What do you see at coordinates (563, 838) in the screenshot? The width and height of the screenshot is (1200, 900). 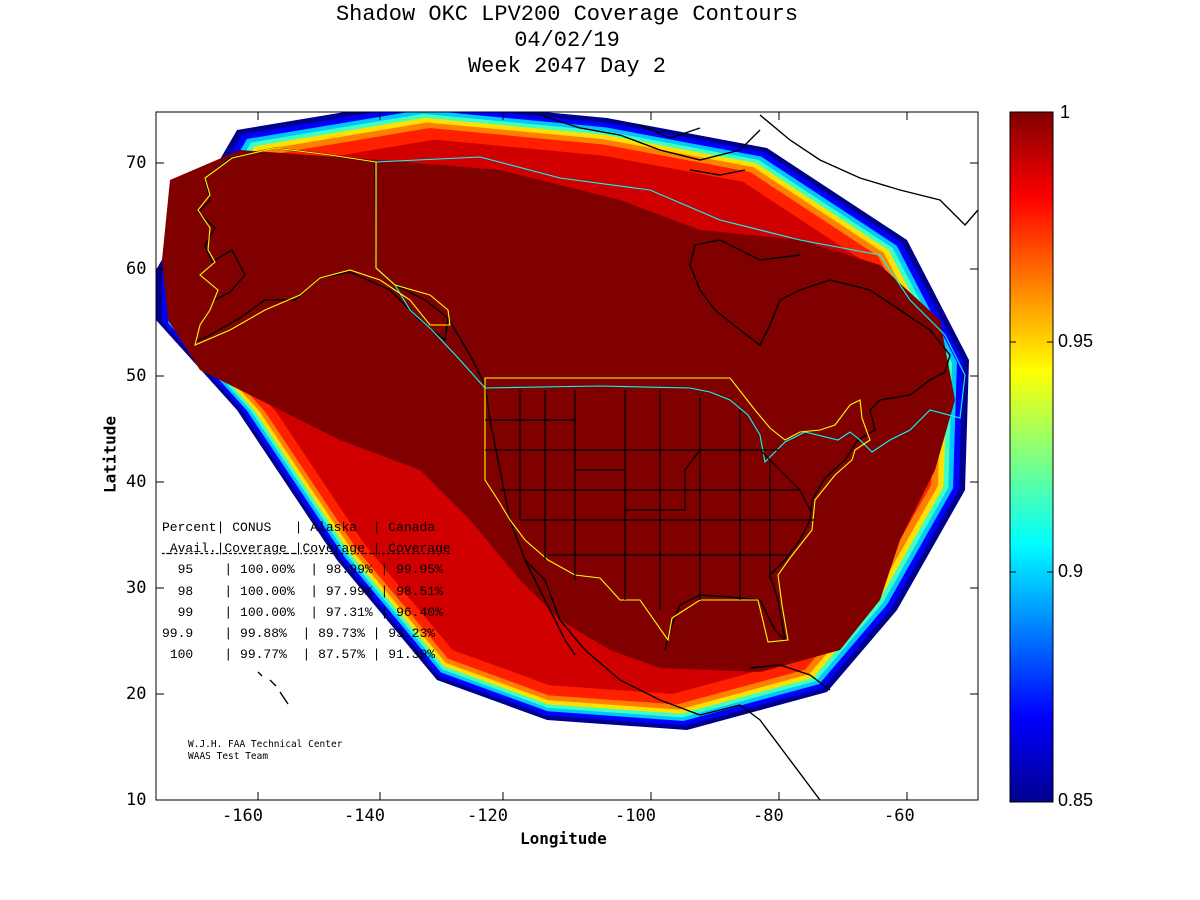 I see `x-axis-label: Longitude` at bounding box center [563, 838].